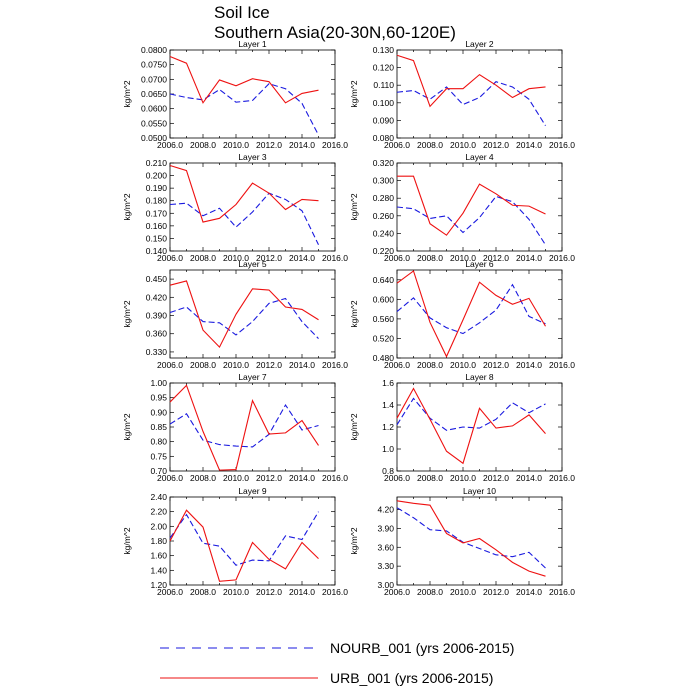 The width and height of the screenshot is (700, 700). What do you see at coordinates (157, 297) in the screenshot?
I see `y-tick-label: 0.420` at bounding box center [157, 297].